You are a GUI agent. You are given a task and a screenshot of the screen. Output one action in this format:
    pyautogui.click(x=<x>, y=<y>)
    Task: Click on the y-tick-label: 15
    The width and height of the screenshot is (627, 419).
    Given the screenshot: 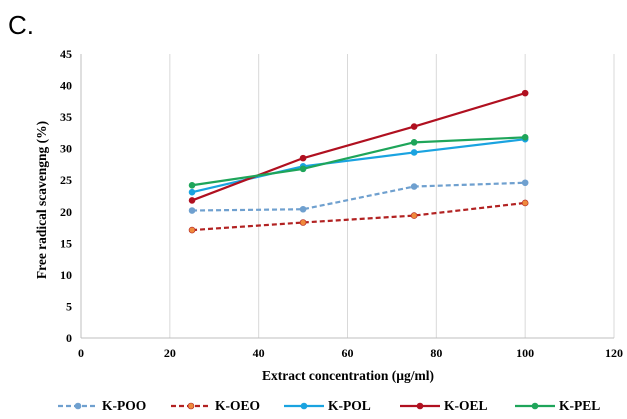 What is the action you would take?
    pyautogui.click(x=66, y=243)
    